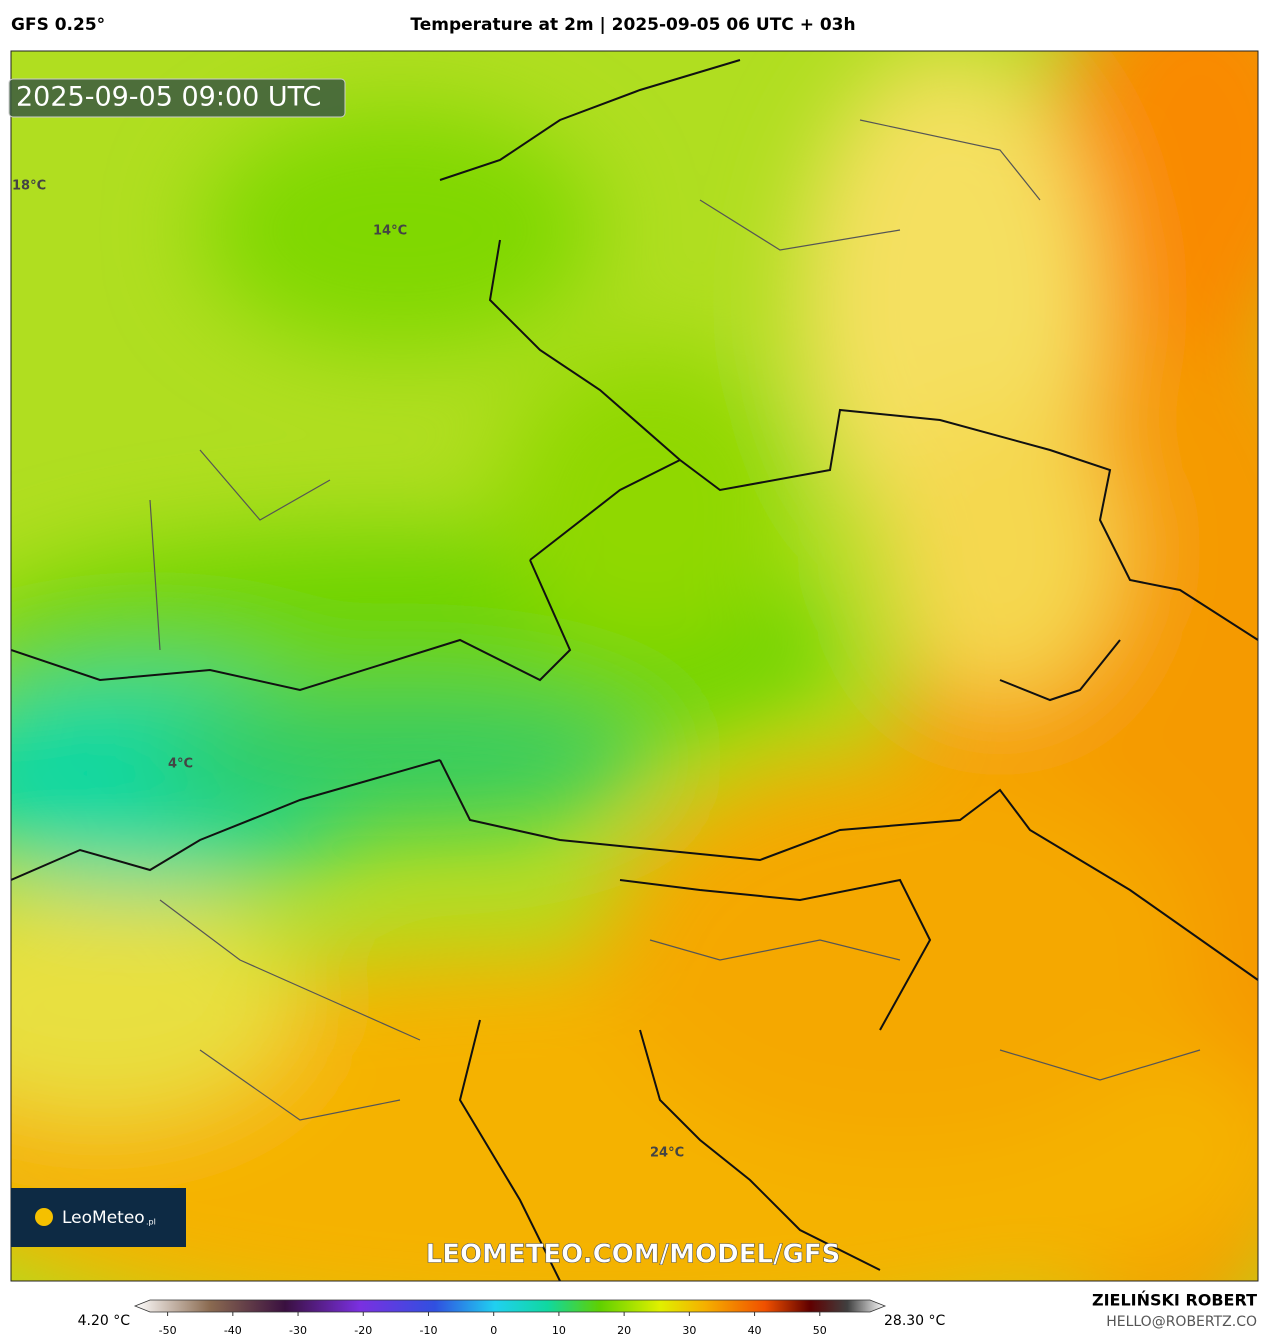  Describe the element at coordinates (151, 1222) in the screenshot. I see `logo-suffix: .pl` at that location.